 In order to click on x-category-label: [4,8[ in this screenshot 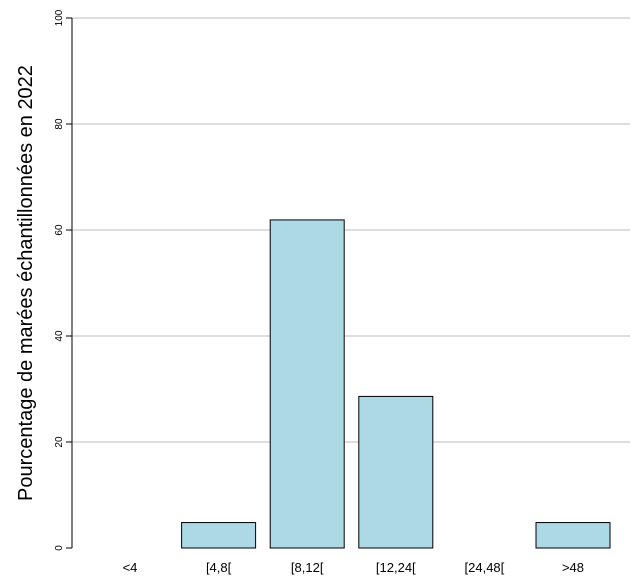, I will do `click(219, 567)`.